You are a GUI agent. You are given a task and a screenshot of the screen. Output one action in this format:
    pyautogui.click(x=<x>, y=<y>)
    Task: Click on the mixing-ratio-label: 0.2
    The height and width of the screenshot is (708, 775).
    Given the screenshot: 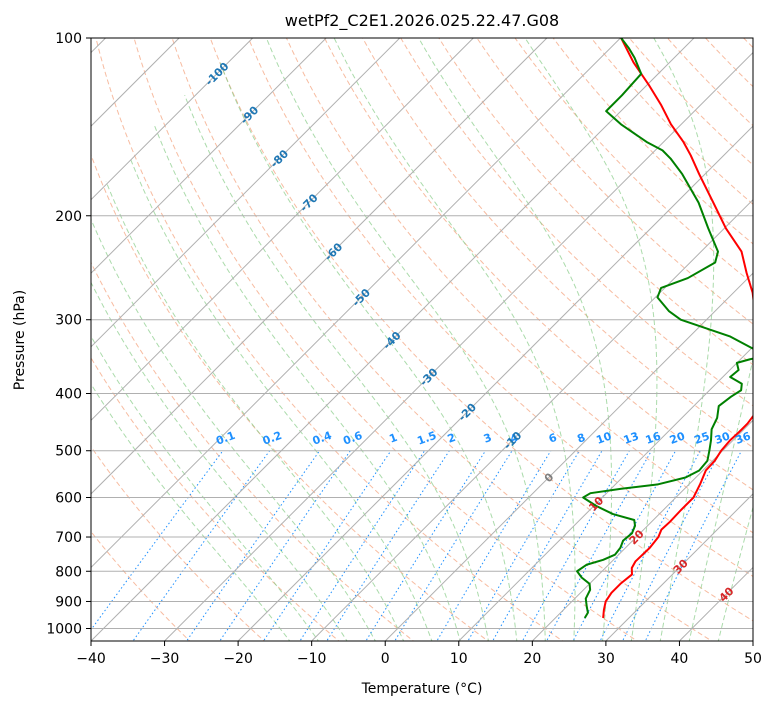 What is the action you would take?
    pyautogui.click(x=272, y=438)
    